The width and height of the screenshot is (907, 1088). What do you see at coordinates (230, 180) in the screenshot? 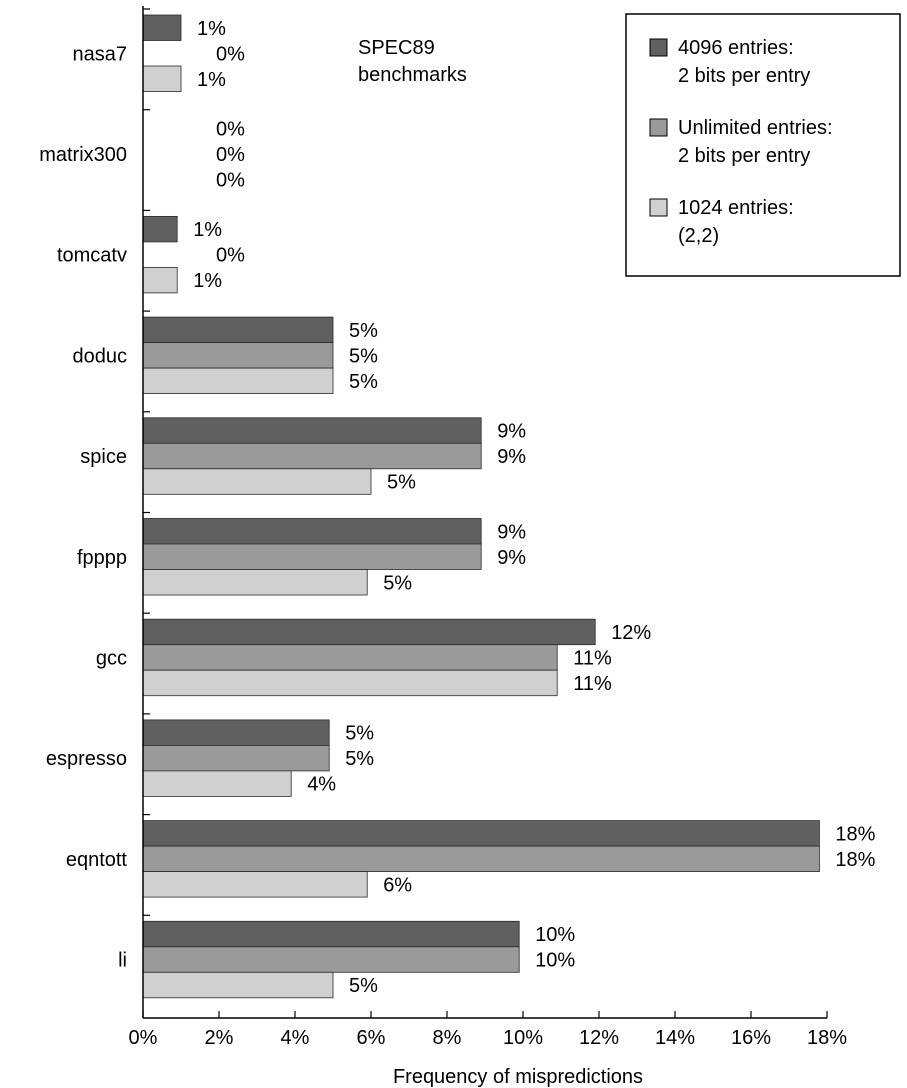
I see `bar-label-matrix300-series-3: 0%` at bounding box center [230, 180].